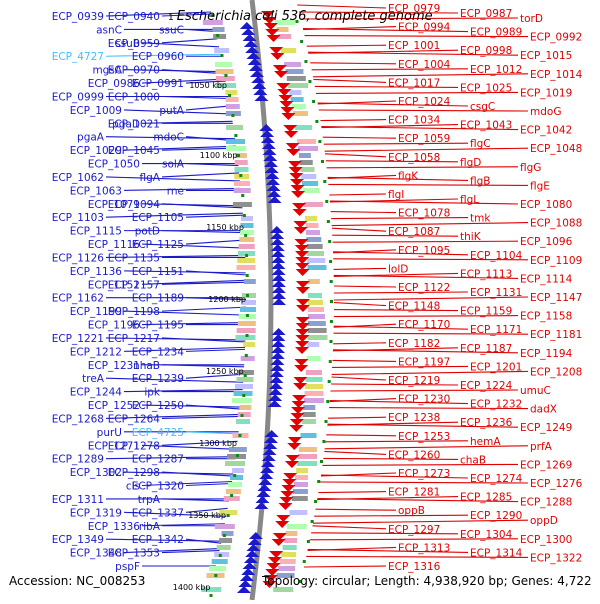 This screenshot has height=604, width=600. I want to click on reverse-gene-label: ECP_1232, so click(496, 405).